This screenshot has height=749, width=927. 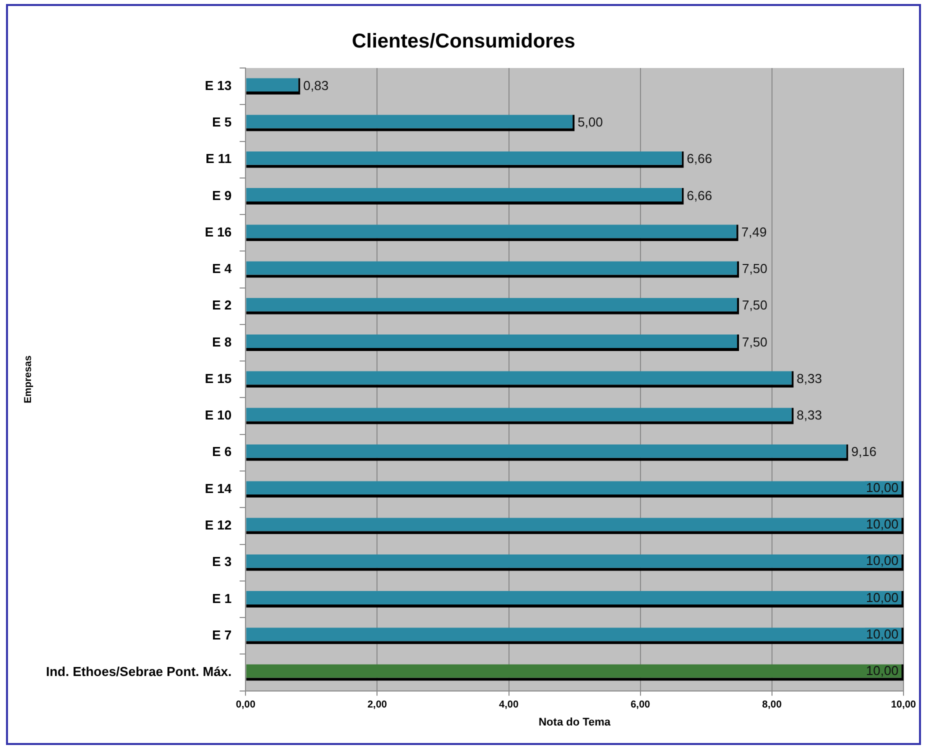 I want to click on data-label: 0,83, so click(x=316, y=85).